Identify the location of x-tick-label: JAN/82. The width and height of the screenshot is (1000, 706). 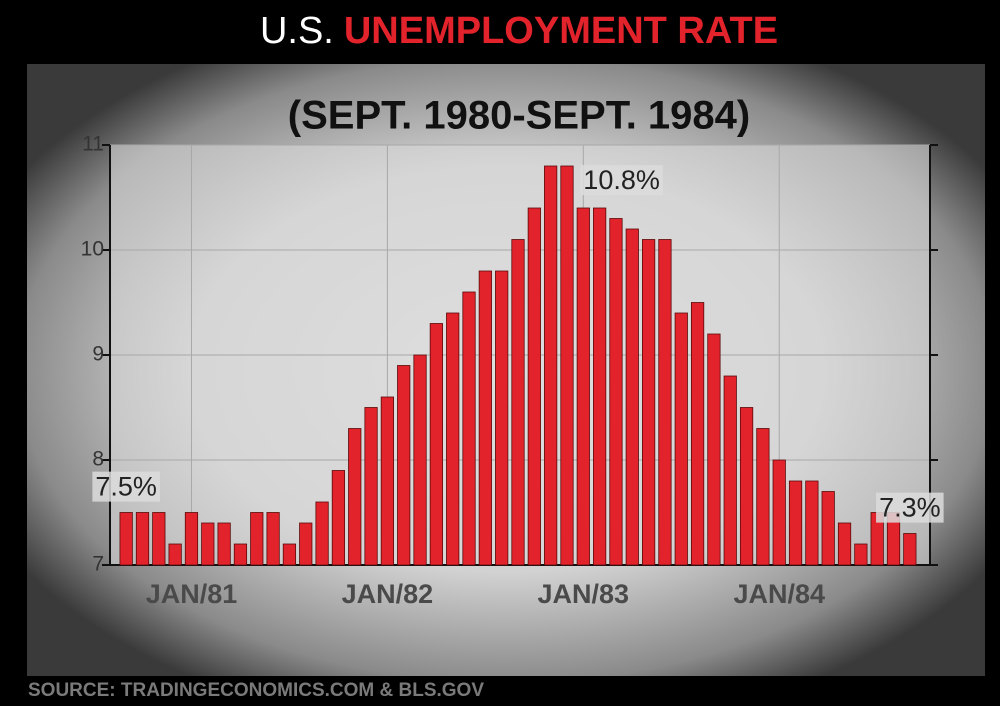
(388, 594).